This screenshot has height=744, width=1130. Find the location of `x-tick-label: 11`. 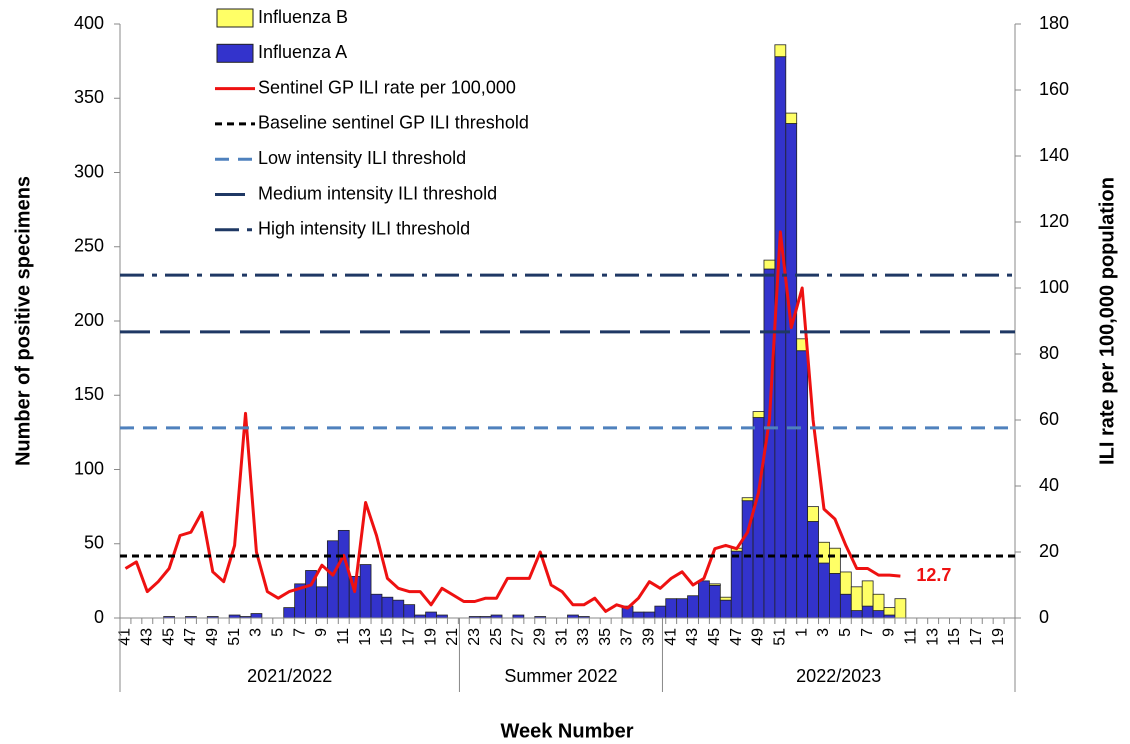

x-tick-label: 11 is located at coordinates (343, 636).